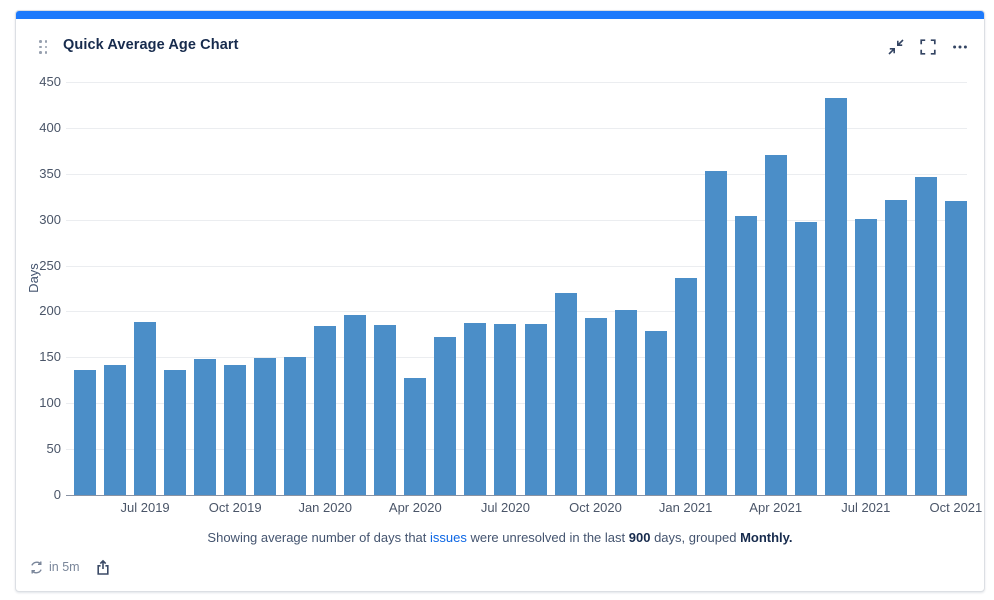  I want to click on y-tick-label: 0, so click(57, 494).